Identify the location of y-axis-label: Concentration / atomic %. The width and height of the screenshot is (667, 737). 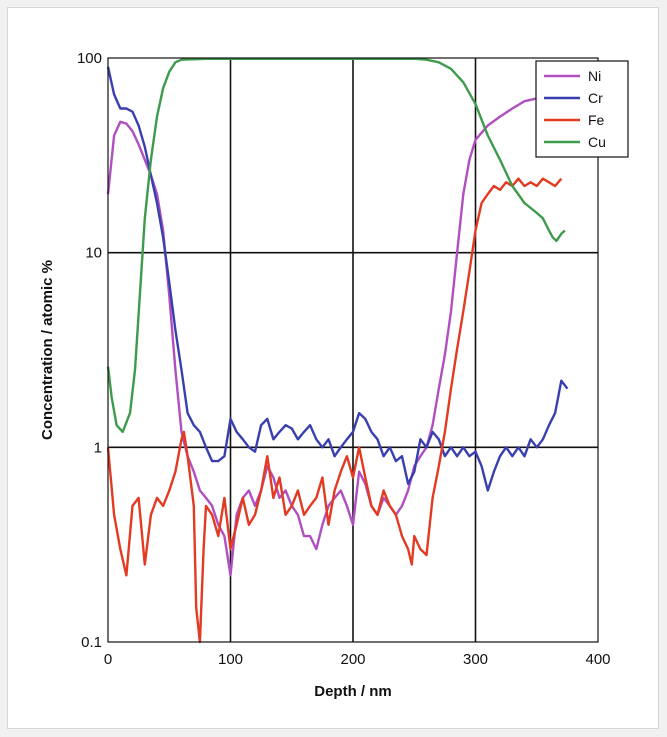
(47, 350).